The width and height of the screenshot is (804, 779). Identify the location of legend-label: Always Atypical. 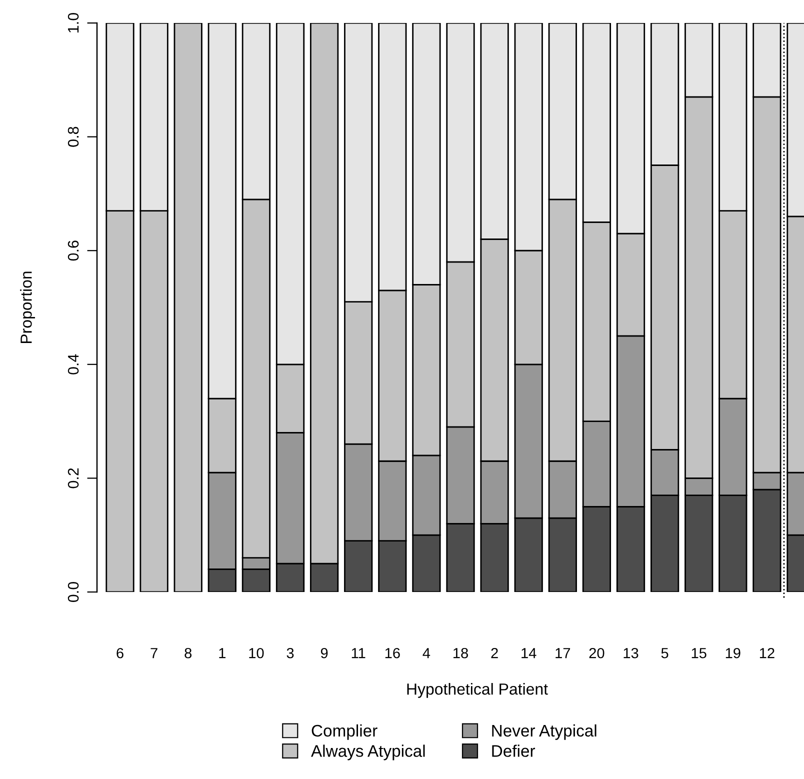
(368, 752).